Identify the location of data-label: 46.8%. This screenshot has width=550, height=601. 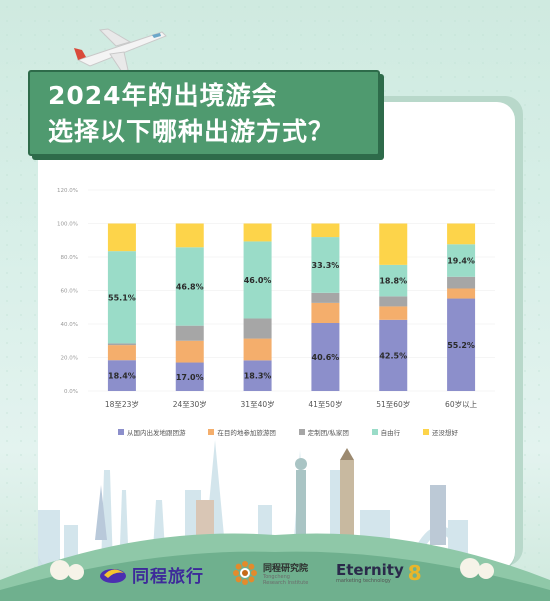
(190, 286).